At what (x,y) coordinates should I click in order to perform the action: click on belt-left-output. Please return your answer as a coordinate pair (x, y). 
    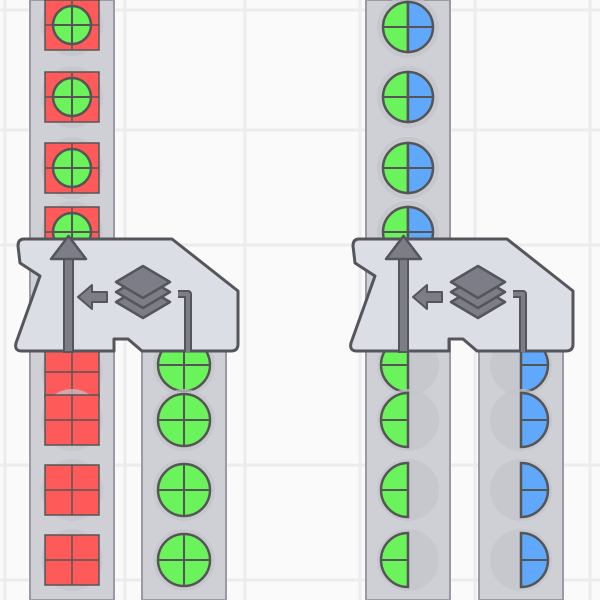
    Looking at the image, I should click on (184, 467).